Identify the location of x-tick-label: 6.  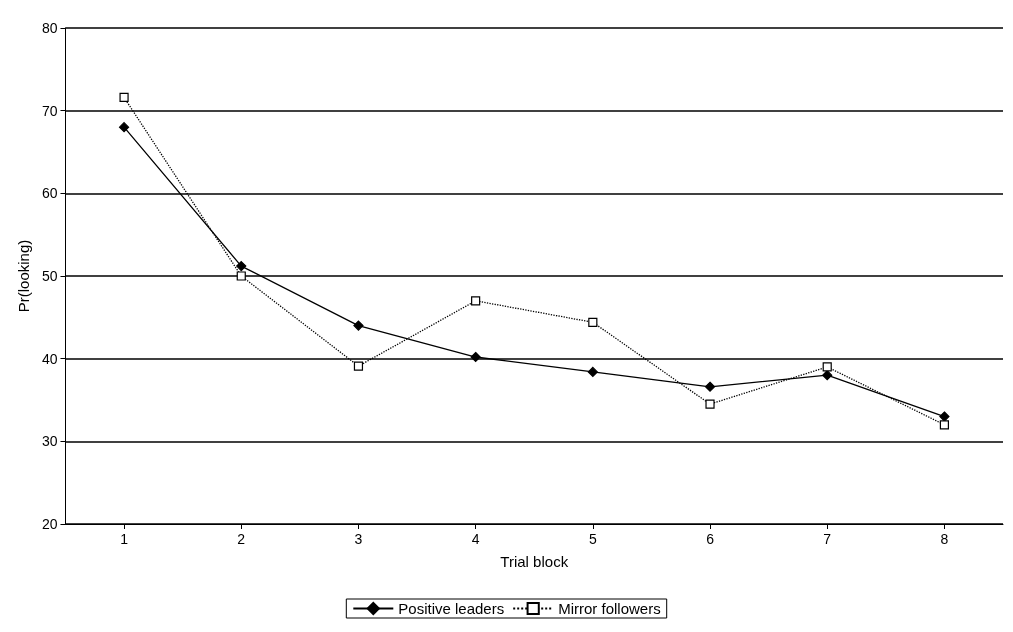
(710, 539).